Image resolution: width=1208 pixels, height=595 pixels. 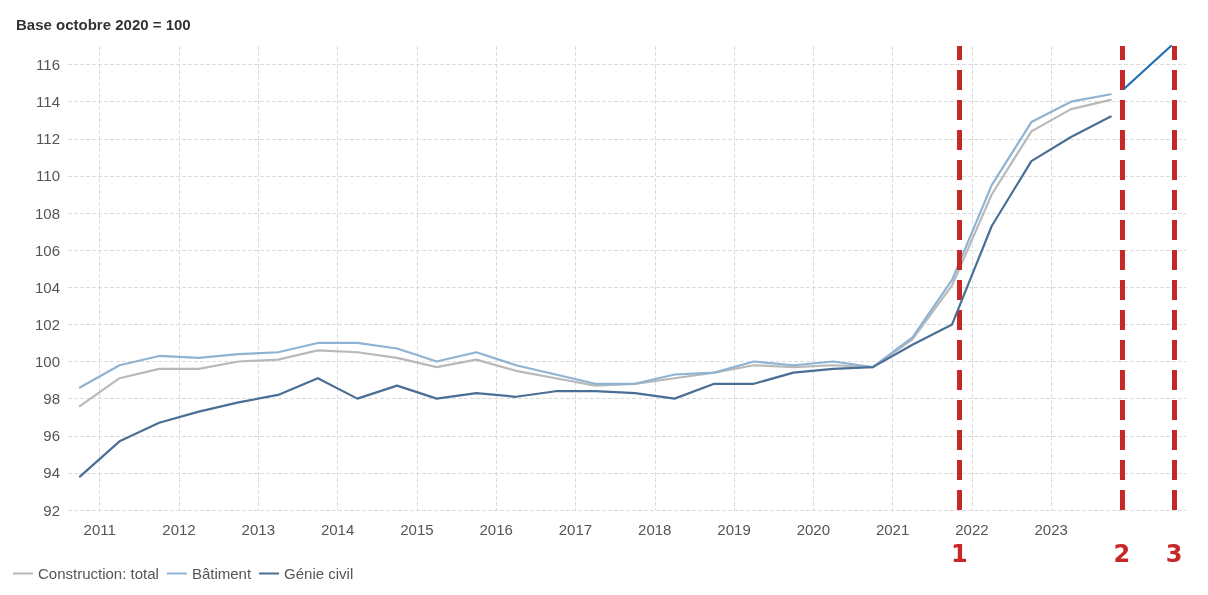 What do you see at coordinates (48, 139) in the screenshot?
I see `y-tick-label: 112` at bounding box center [48, 139].